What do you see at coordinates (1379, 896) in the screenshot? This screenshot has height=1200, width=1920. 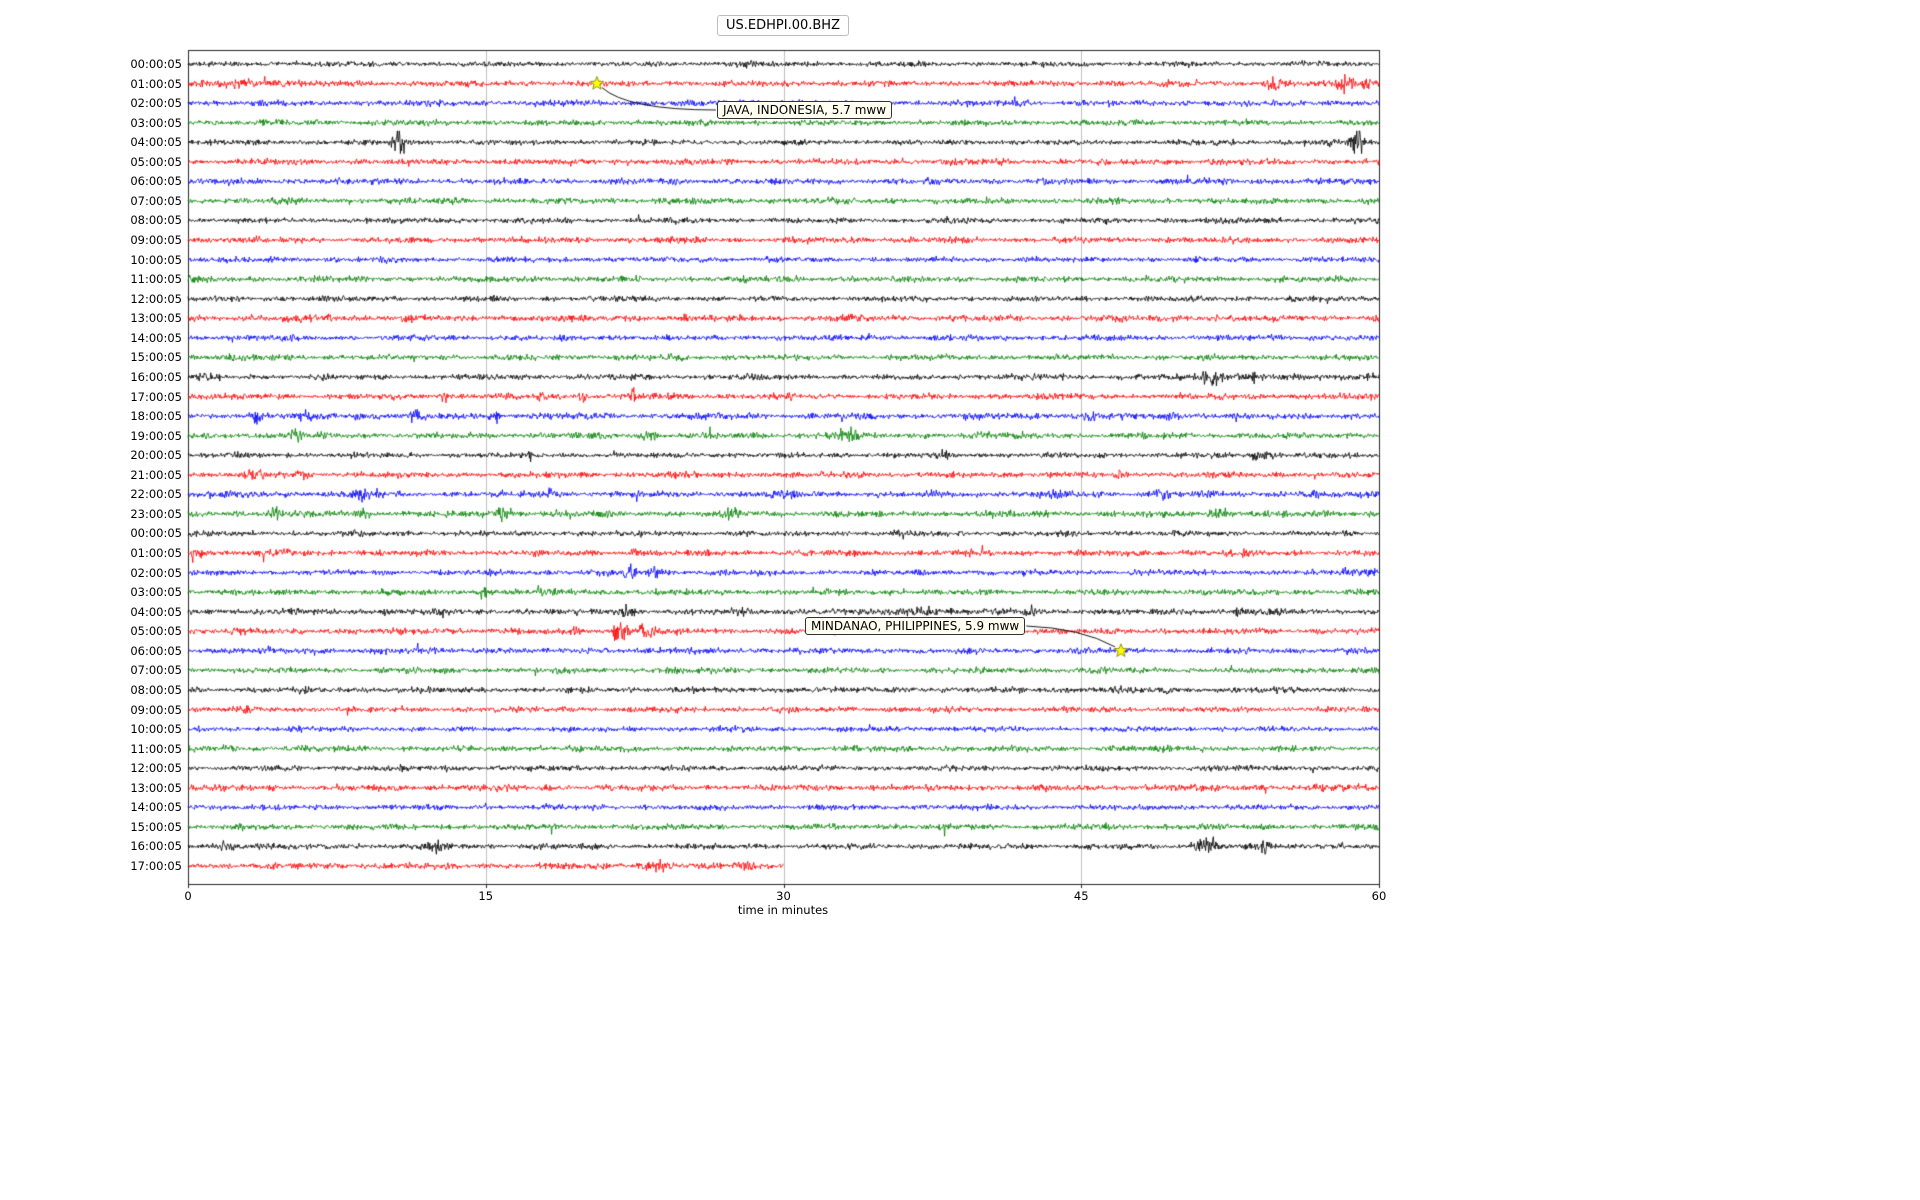 I see `x-tick-label: 60` at bounding box center [1379, 896].